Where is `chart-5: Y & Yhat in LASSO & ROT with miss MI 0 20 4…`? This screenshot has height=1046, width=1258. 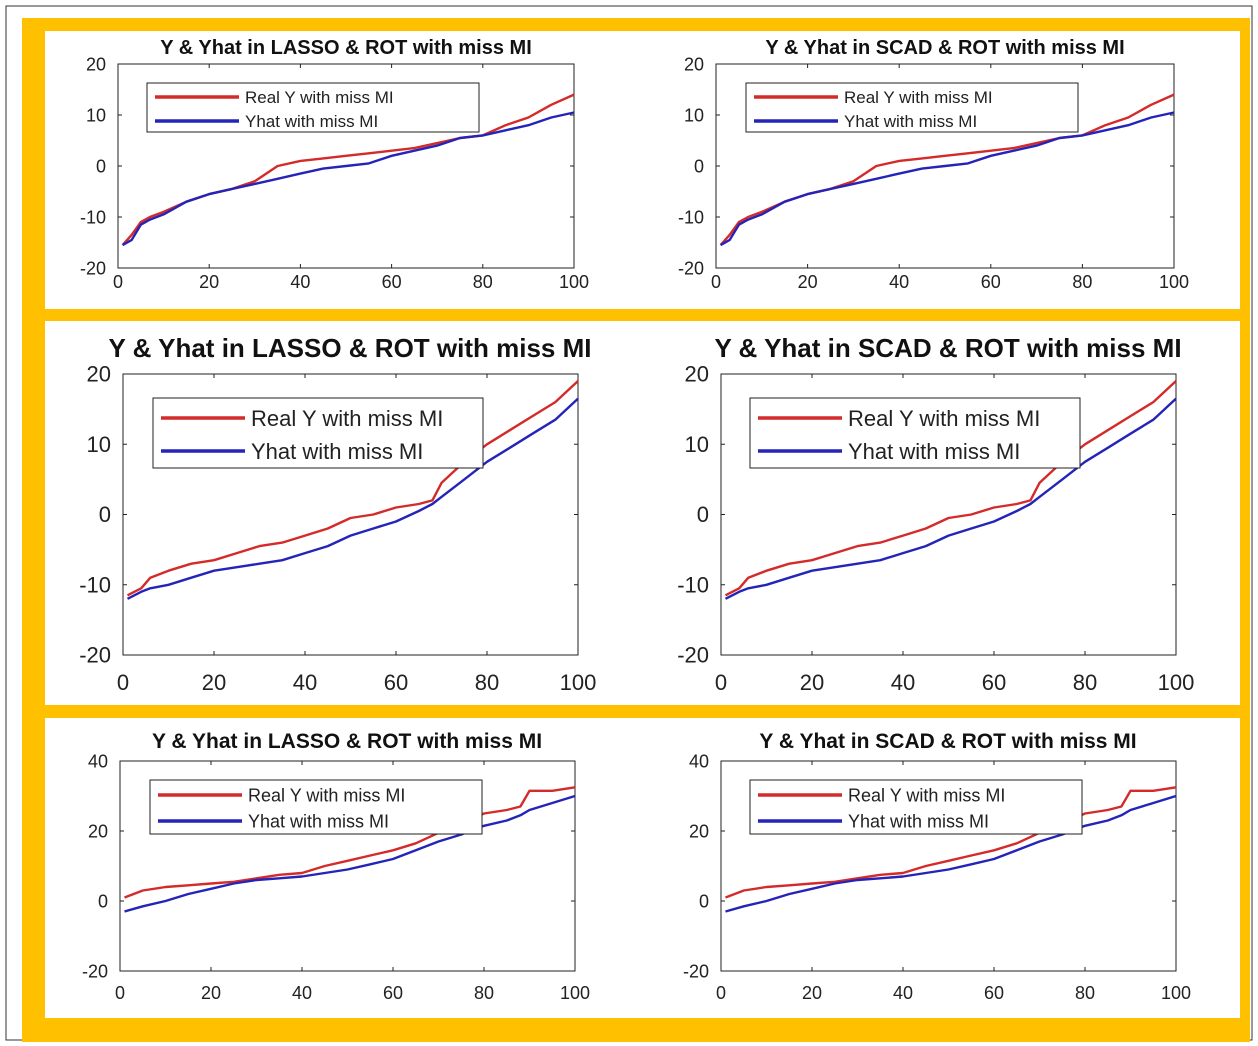
chart-5: Y & Yhat in LASSO & ROT with miss MI 0 20 4… is located at coordinates (336, 866).